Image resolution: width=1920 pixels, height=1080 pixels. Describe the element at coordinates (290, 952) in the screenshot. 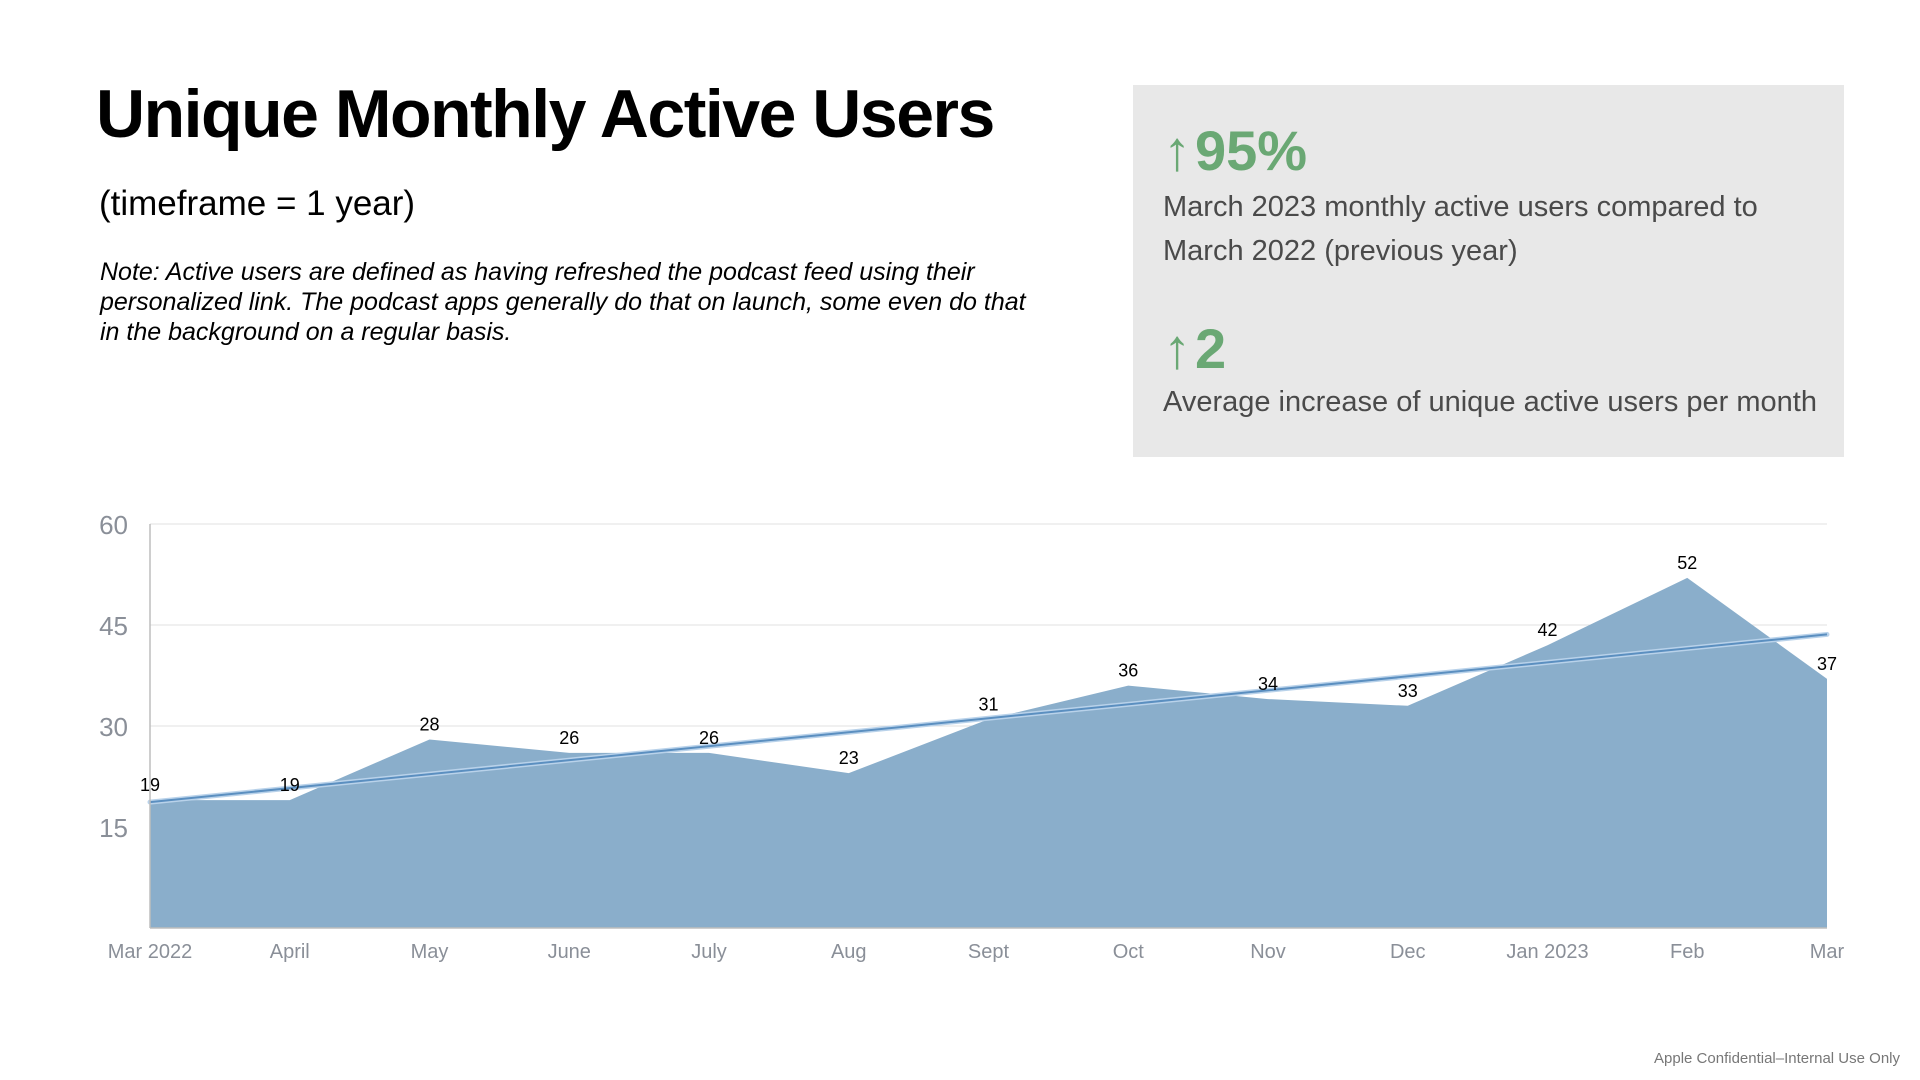

I see `x-tick-label: April` at that location.